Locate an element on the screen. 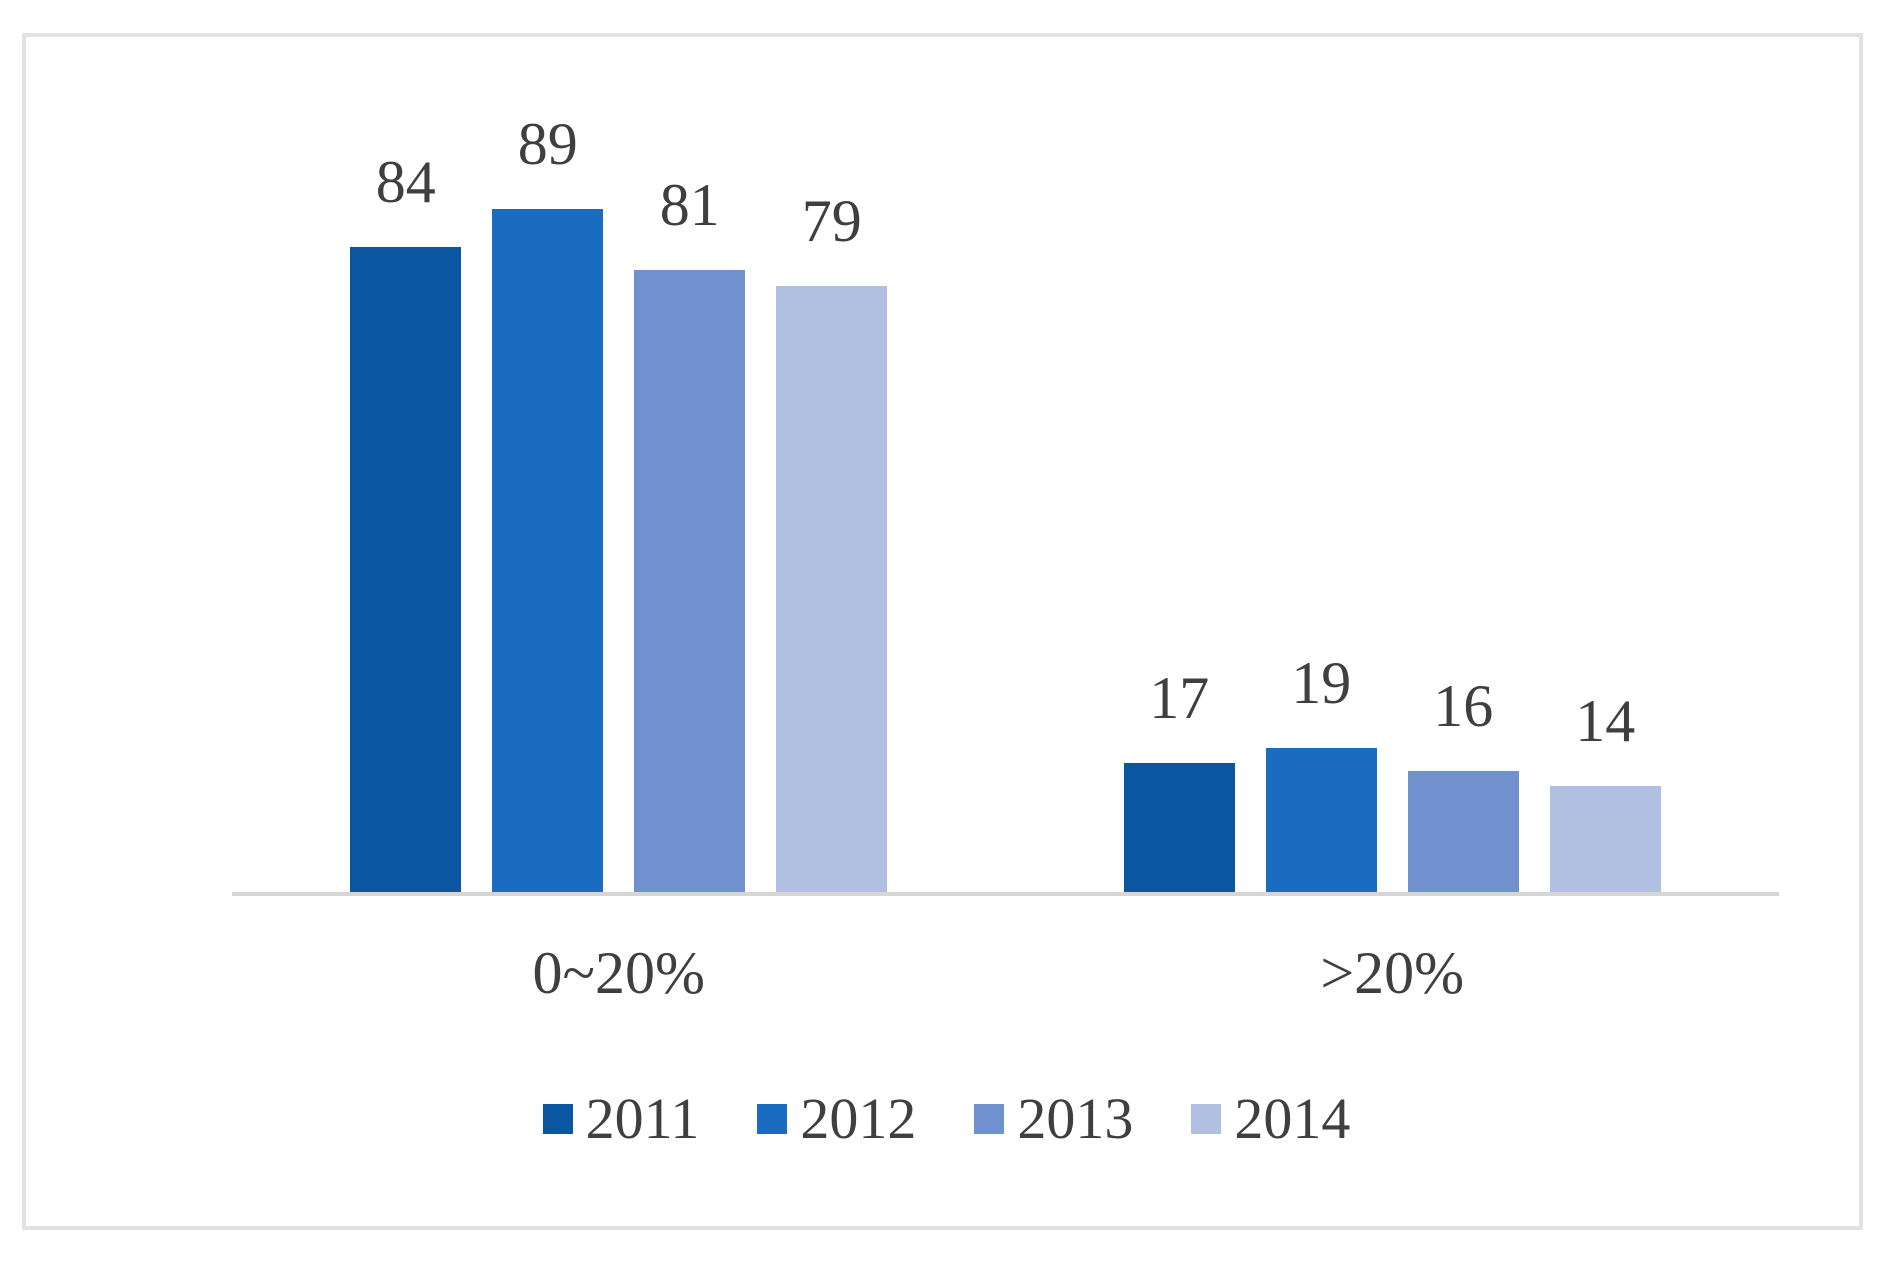 Image resolution: width=1893 pixels, height=1262 pixels. bar-value-label: 89 is located at coordinates (547, 143).